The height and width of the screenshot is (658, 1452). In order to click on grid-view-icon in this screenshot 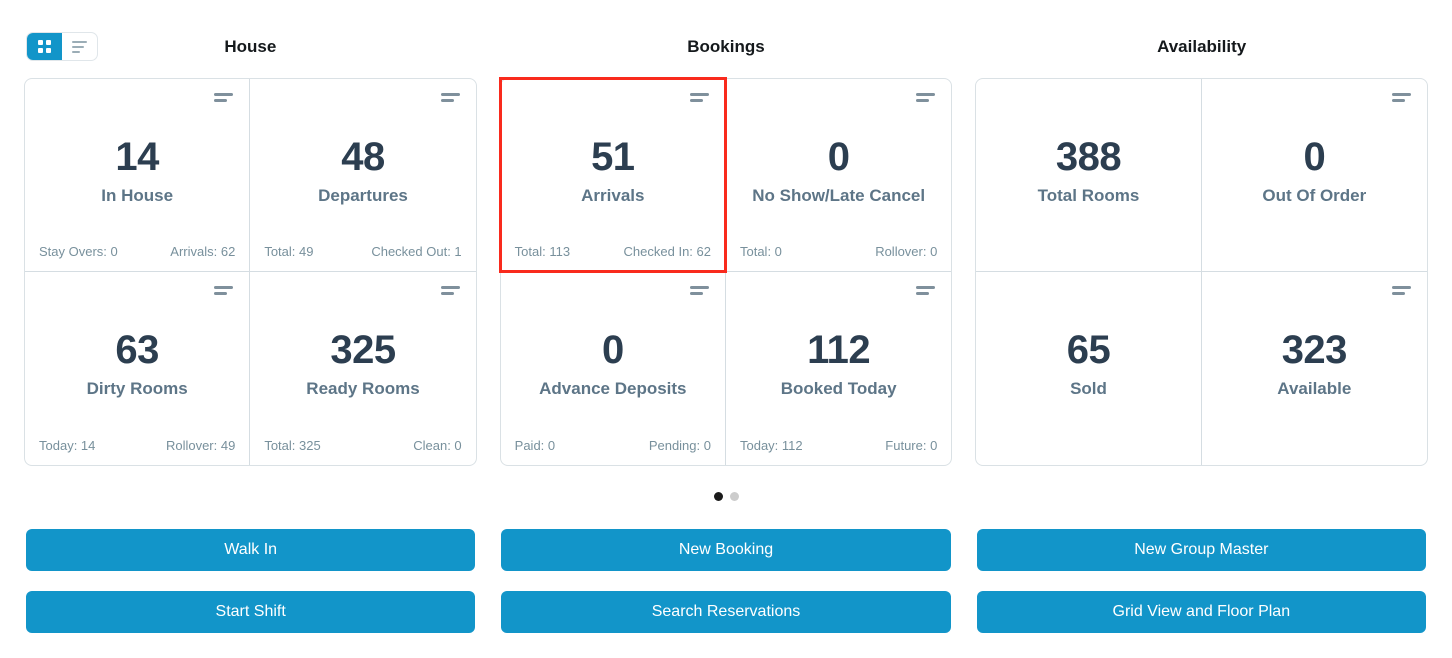, I will do `click(44, 46)`.